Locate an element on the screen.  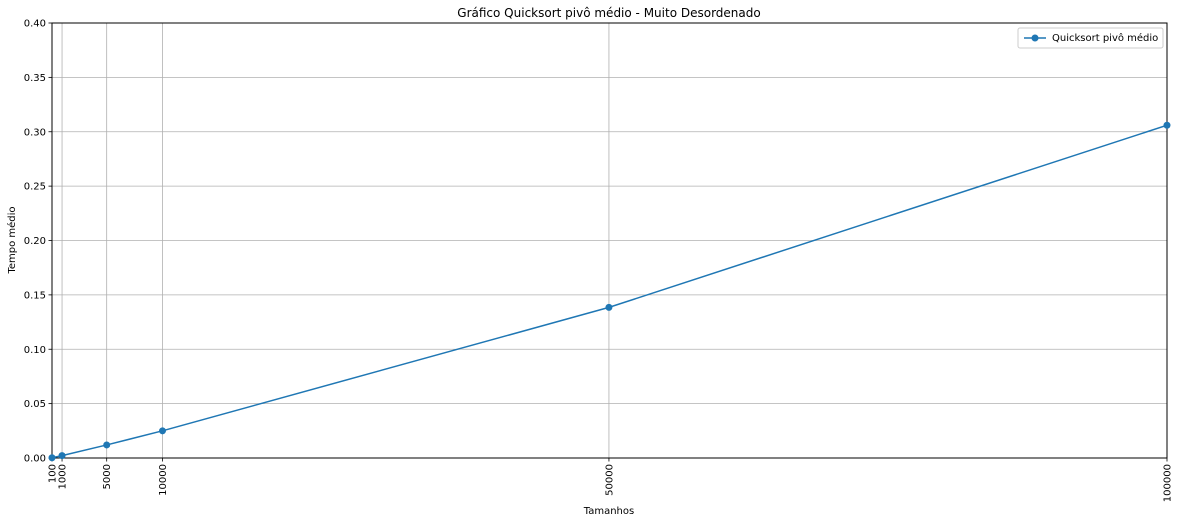
x-tick-label: 10000 is located at coordinates (163, 480).